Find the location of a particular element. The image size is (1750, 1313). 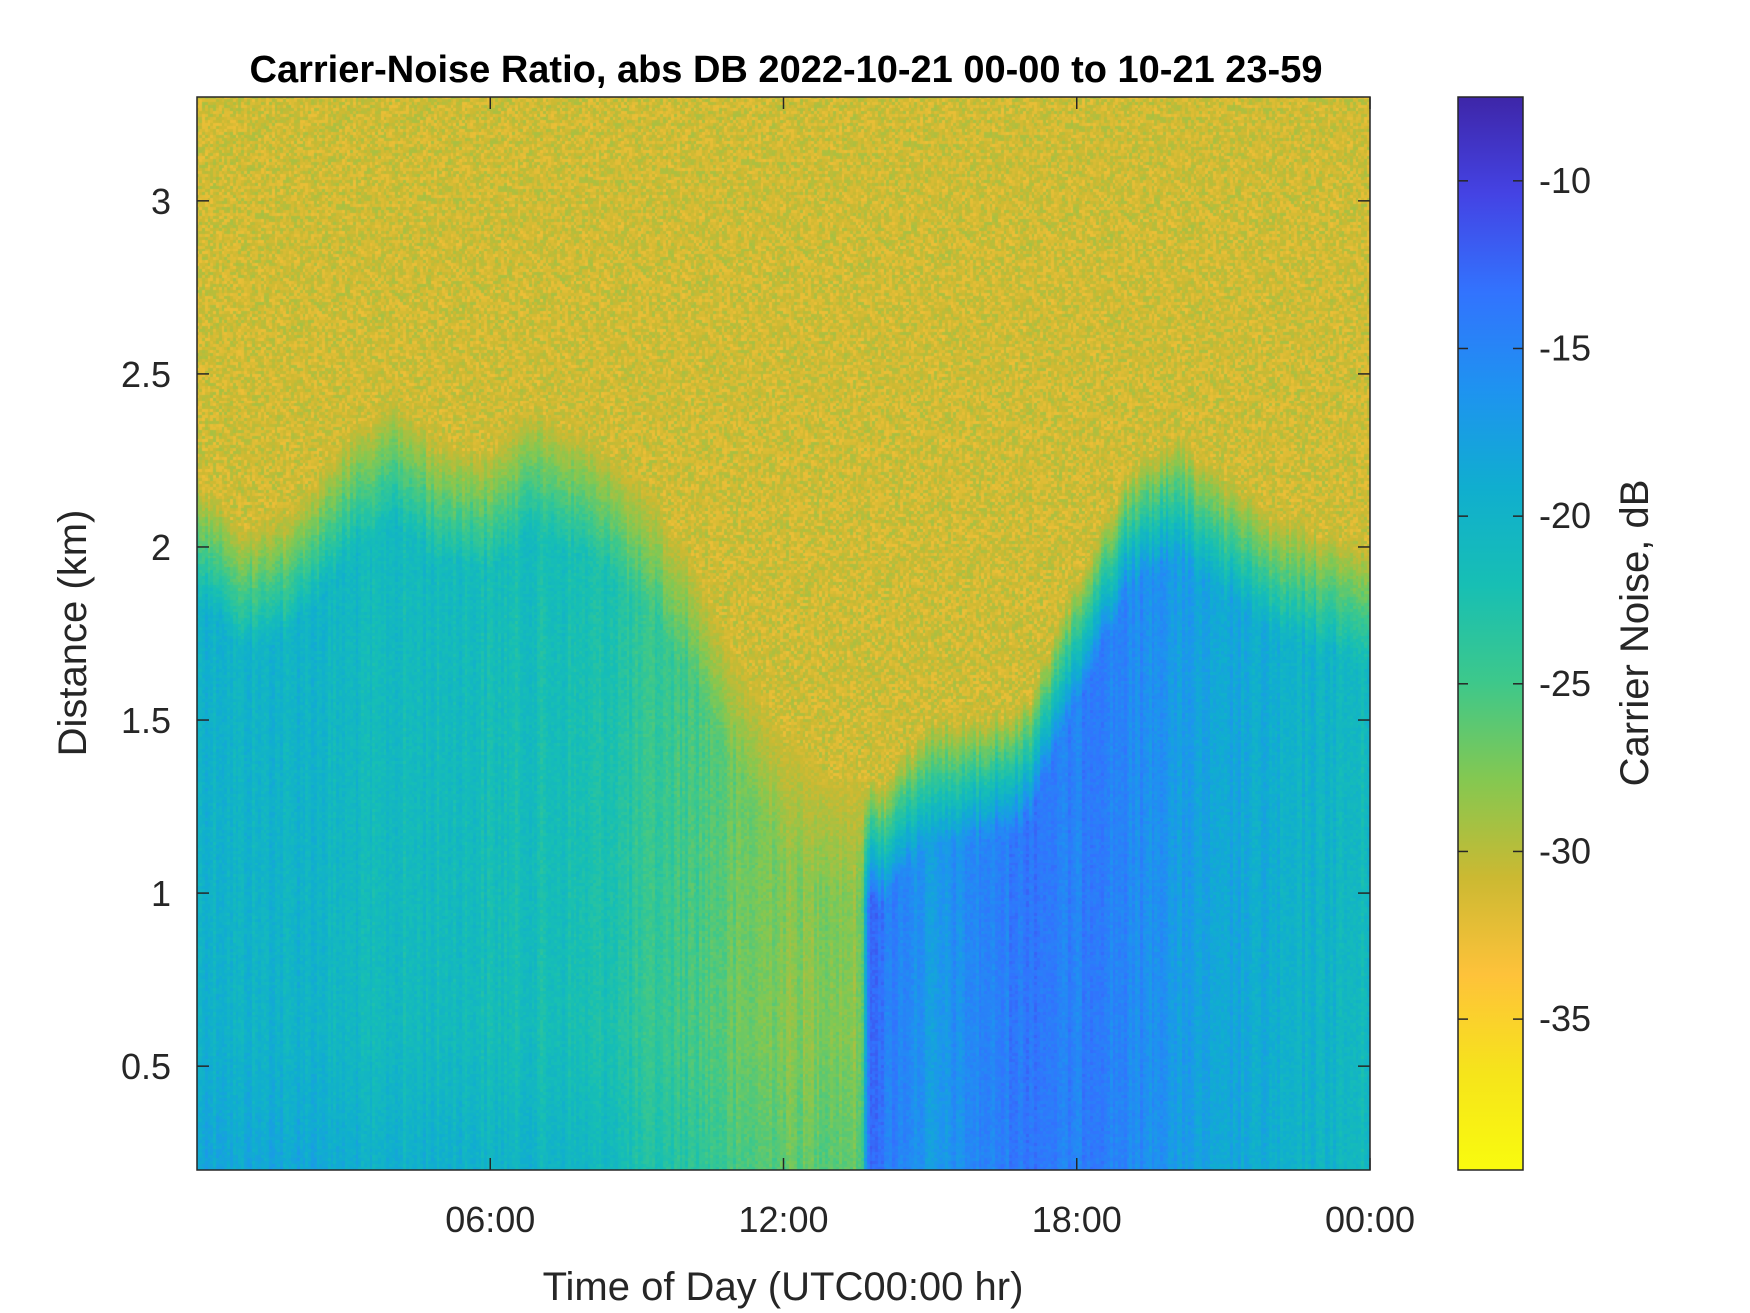

colorbar-gradient is located at coordinates (1490, 633).